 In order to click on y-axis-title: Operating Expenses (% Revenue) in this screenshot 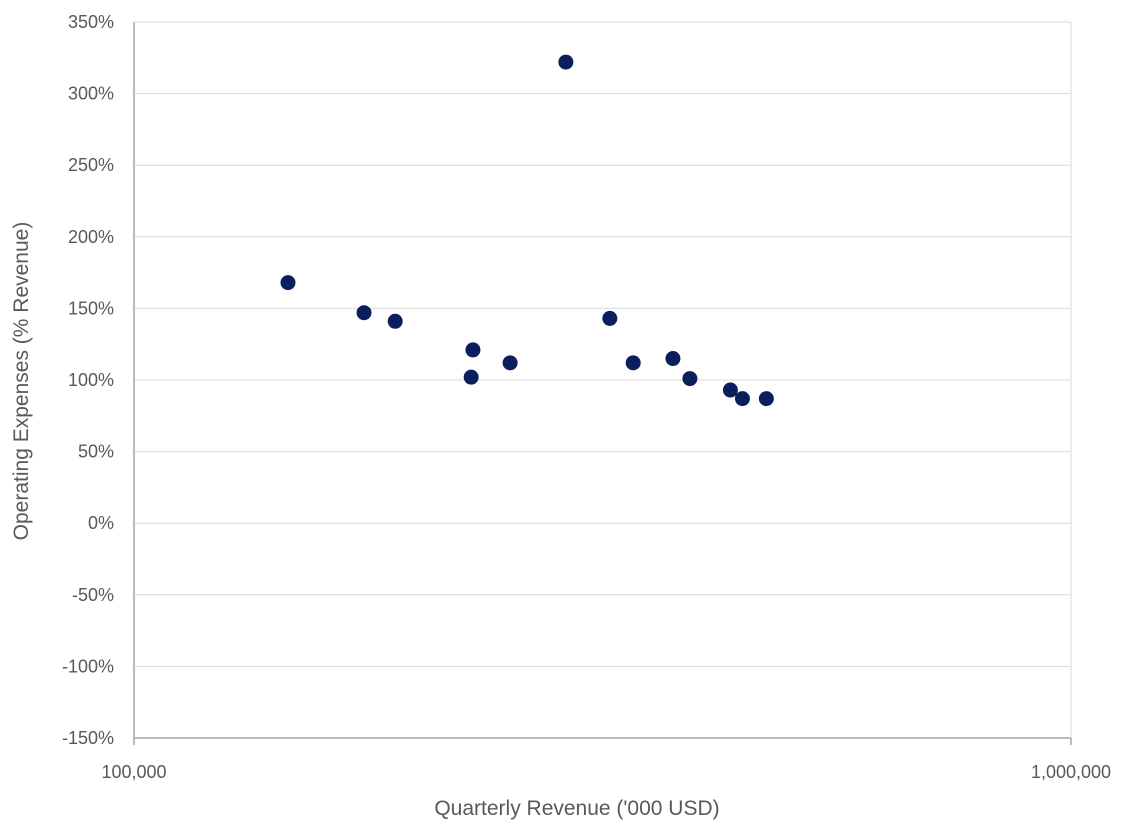, I will do `click(21, 381)`.